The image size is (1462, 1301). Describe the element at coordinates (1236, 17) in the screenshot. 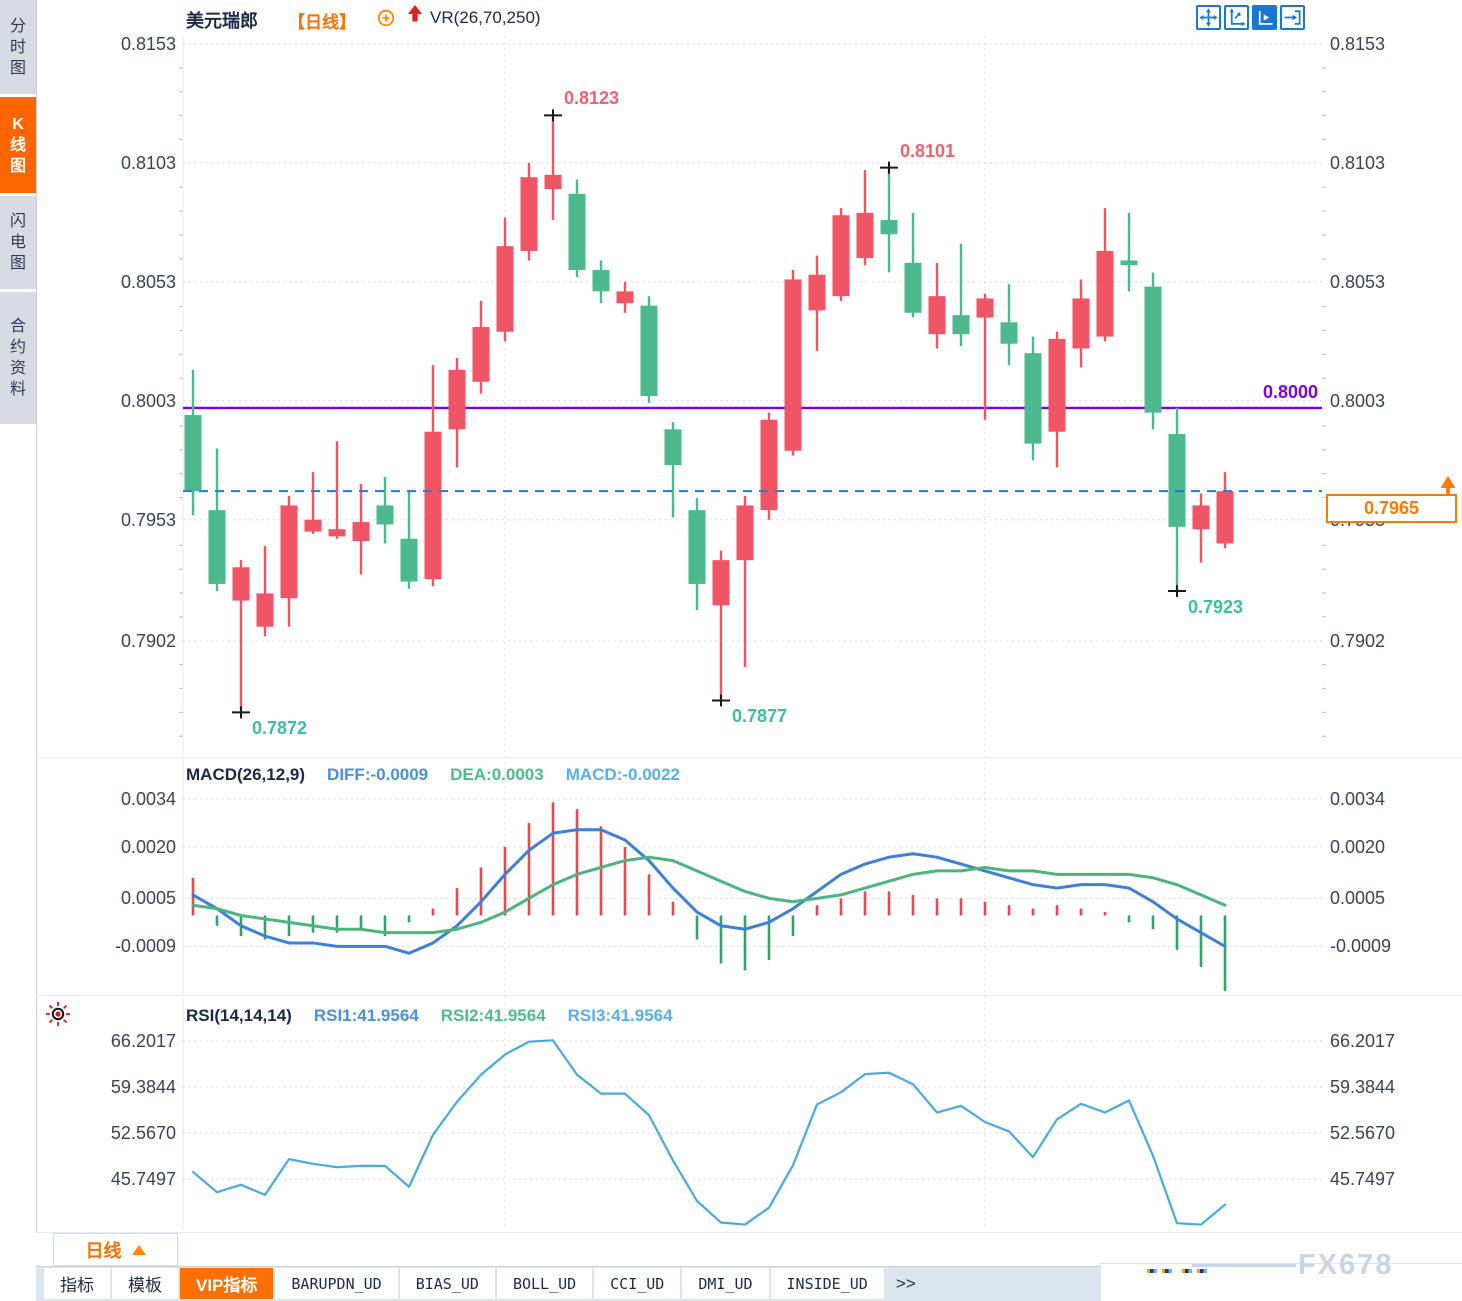

I see `axis-zoom-icon` at that location.